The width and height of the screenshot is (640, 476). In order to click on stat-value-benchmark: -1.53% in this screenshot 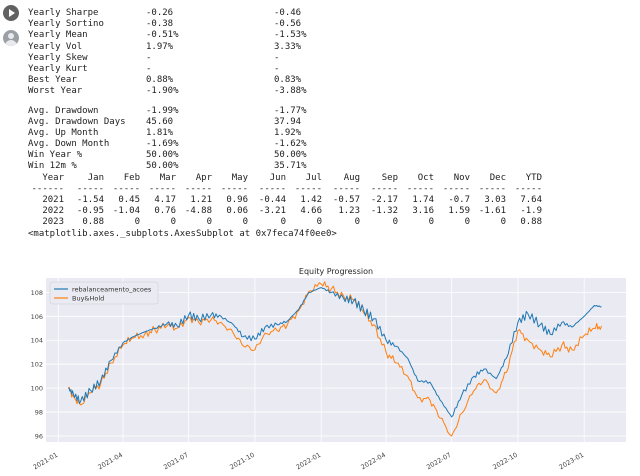, I will do `click(290, 35)`.